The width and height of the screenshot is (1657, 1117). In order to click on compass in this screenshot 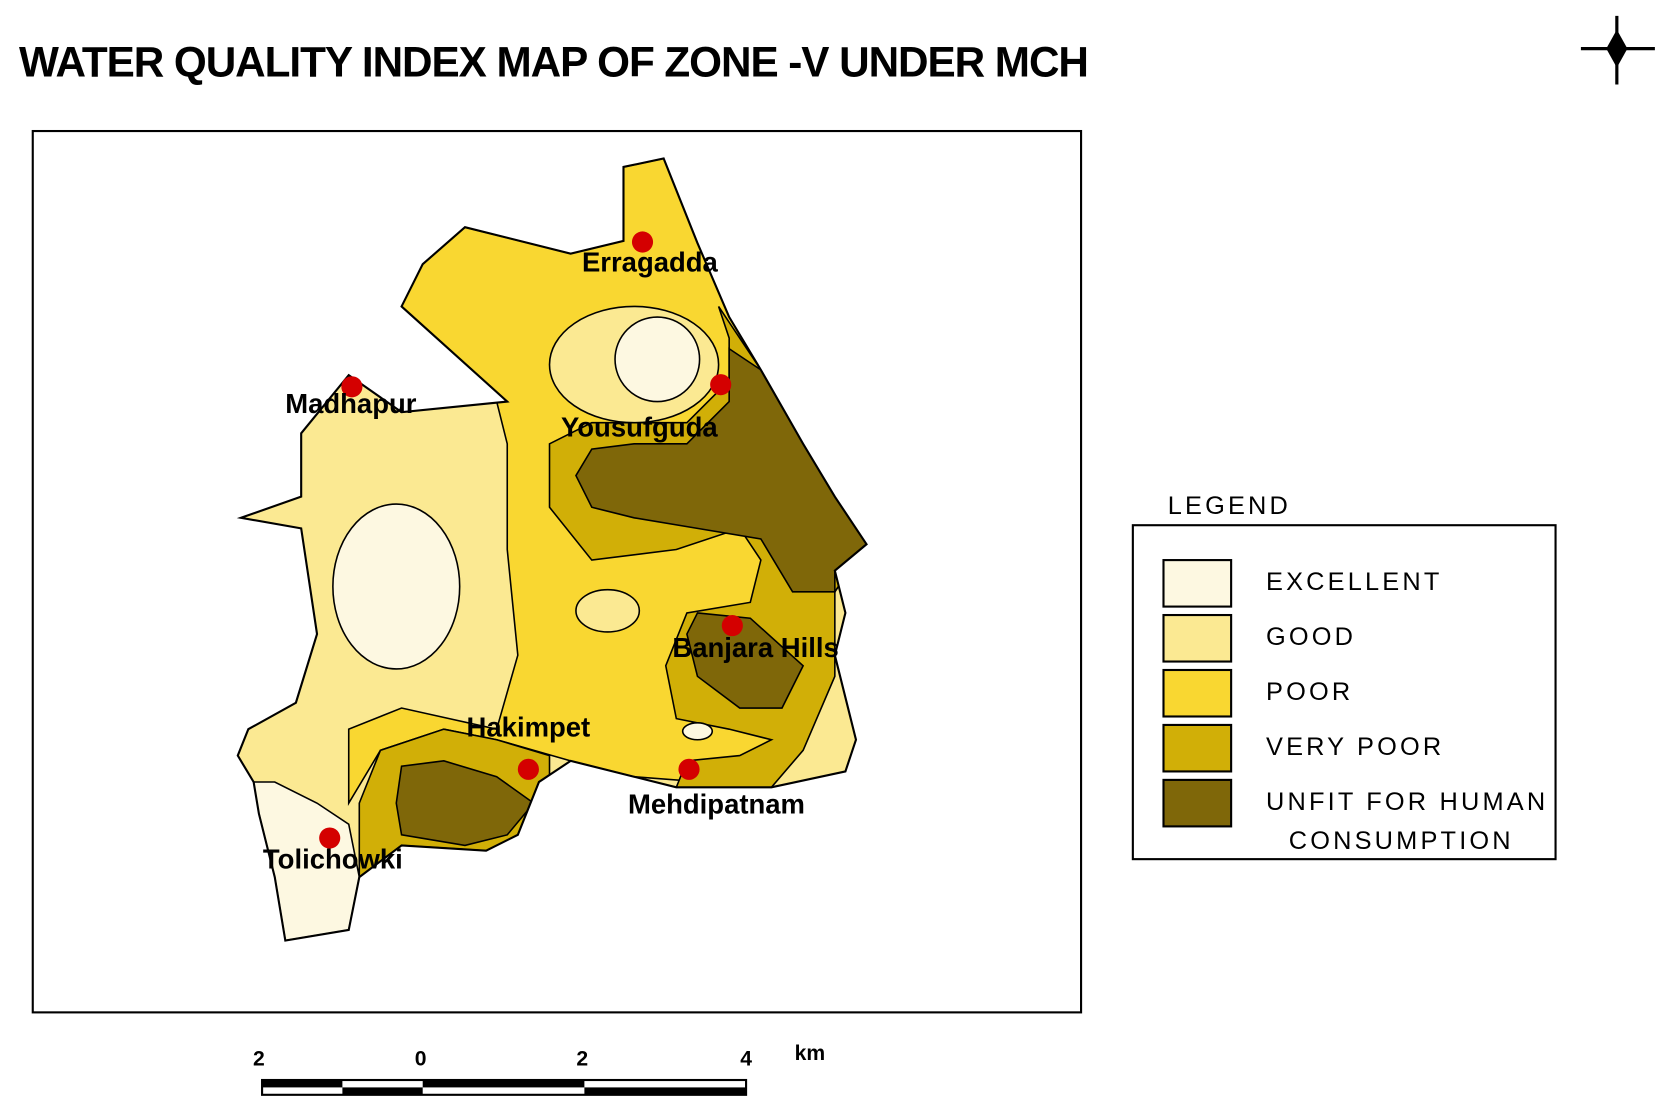, I will do `click(1617, 50)`.